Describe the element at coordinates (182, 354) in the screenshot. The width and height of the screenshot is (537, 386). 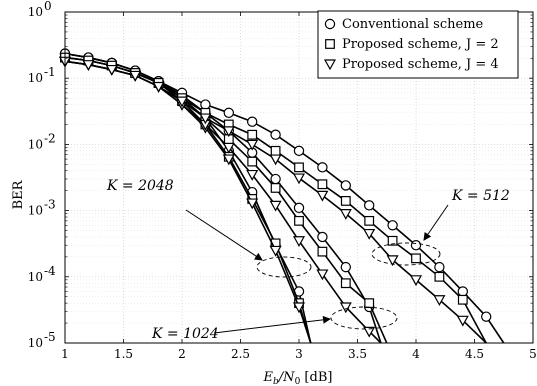
I see `x-tick-label: 2` at that location.